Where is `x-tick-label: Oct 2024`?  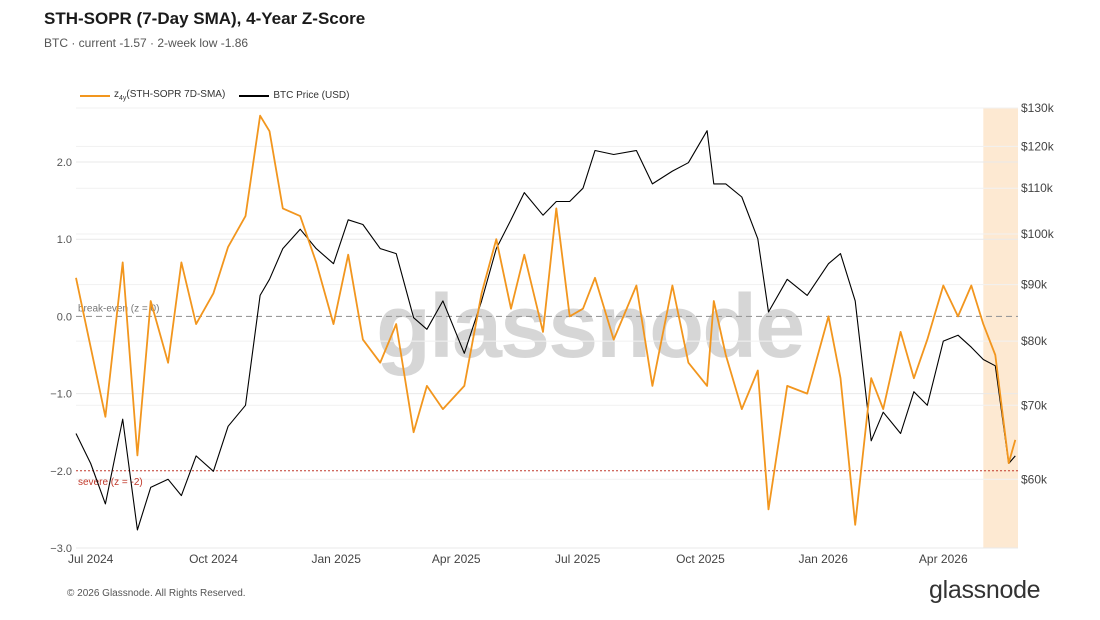
x-tick-label: Oct 2024 is located at coordinates (213, 559).